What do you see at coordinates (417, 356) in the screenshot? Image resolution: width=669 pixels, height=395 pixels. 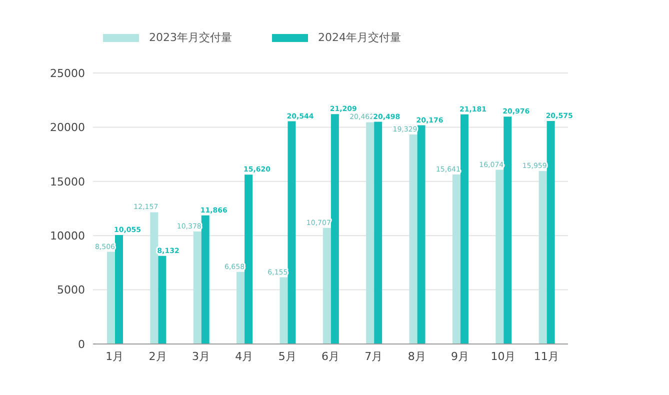 I see `x-tick-label: 8月` at bounding box center [417, 356].